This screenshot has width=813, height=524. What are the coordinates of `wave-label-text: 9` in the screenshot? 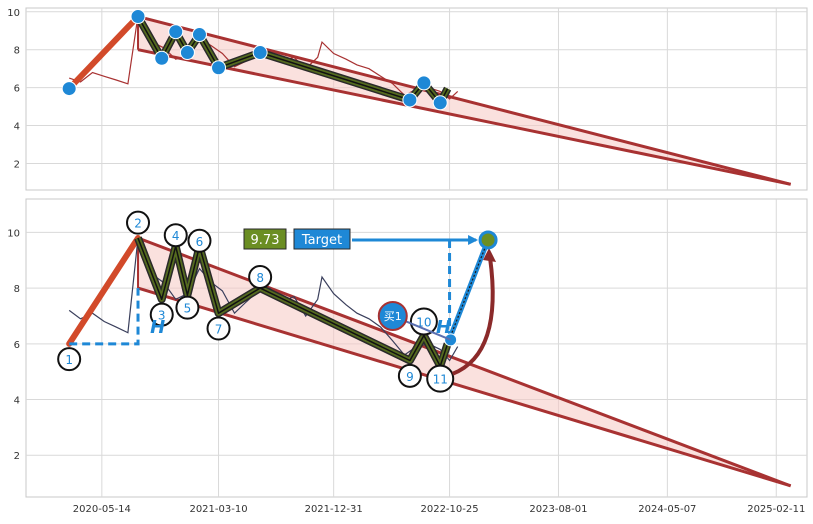 It's located at (410, 377).